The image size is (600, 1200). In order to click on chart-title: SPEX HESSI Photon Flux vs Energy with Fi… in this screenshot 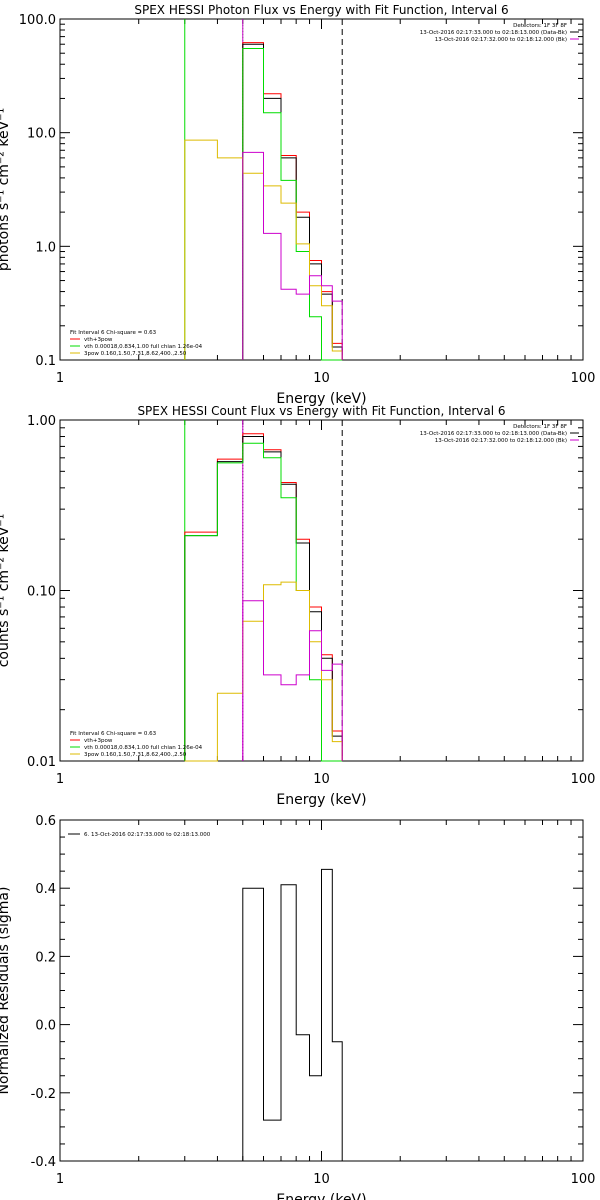, I will do `click(321, 10)`.